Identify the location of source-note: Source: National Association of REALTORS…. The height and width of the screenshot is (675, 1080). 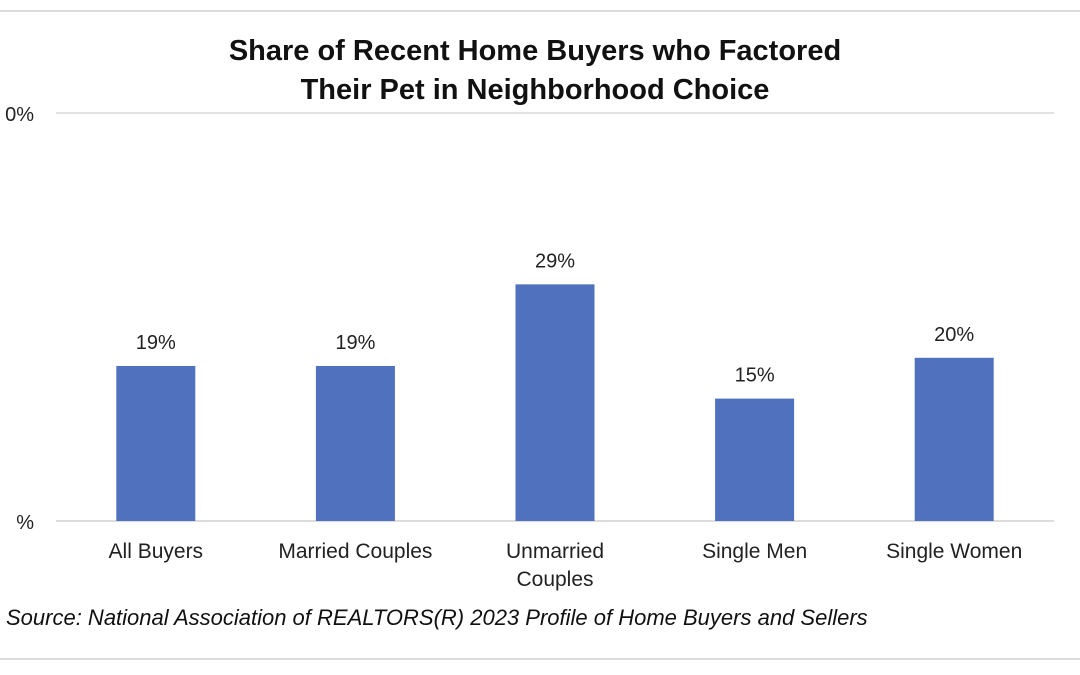
(437, 617).